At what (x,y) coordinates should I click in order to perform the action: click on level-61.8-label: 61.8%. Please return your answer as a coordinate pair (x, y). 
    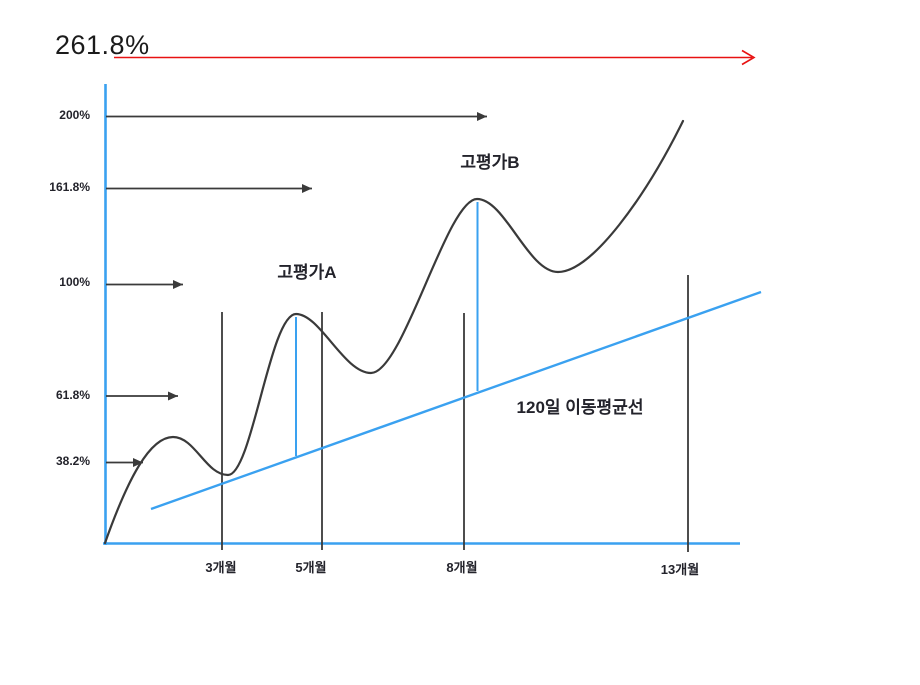
    Looking at the image, I should click on (72, 395).